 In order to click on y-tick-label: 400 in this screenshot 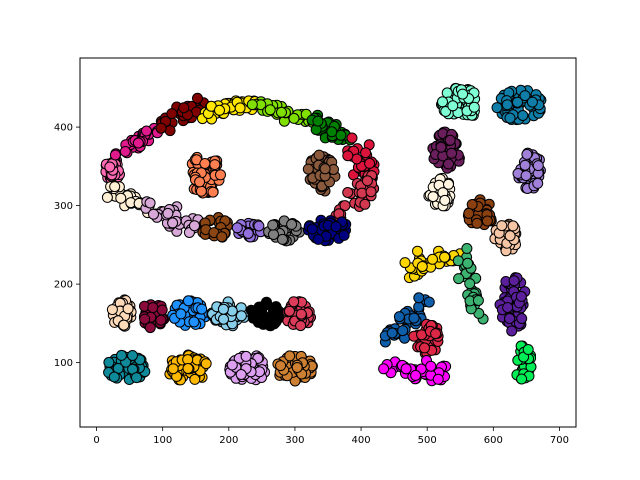, I will do `click(63, 128)`.